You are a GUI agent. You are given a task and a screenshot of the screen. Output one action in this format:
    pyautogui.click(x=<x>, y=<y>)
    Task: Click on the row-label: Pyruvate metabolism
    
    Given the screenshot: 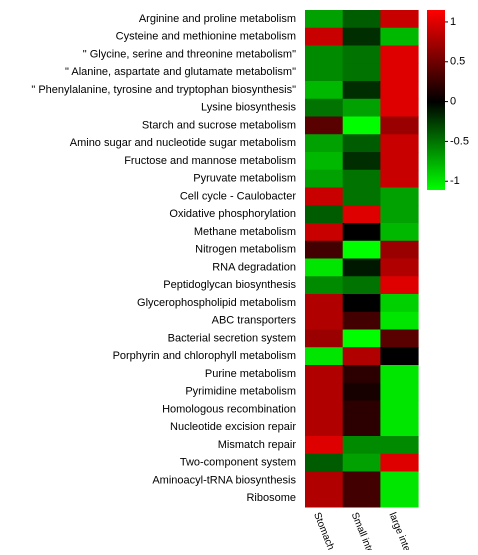 What is the action you would take?
    pyautogui.click(x=244, y=179)
    